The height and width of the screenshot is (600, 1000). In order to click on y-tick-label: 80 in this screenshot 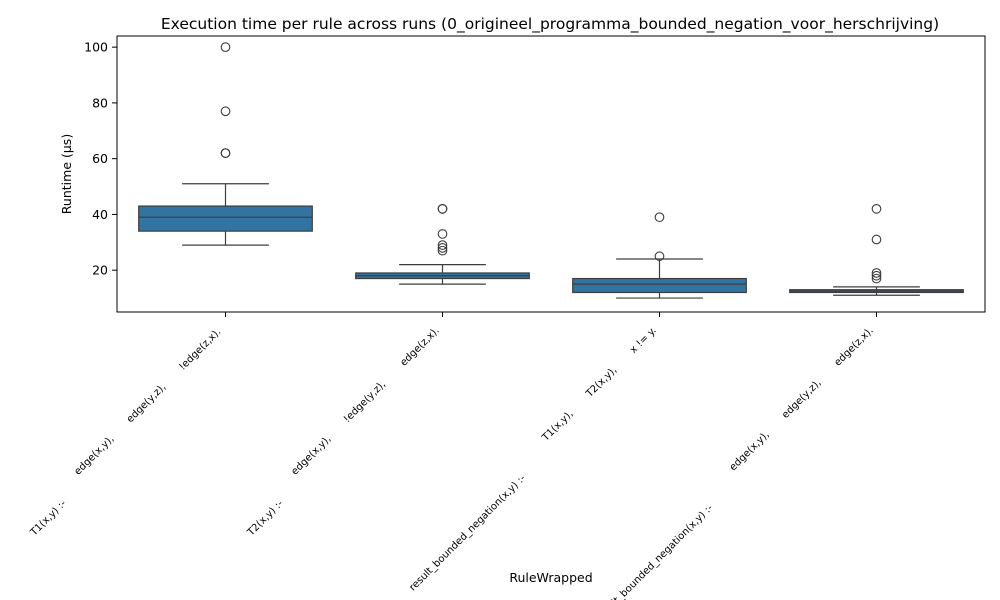, I will do `click(100, 102)`.